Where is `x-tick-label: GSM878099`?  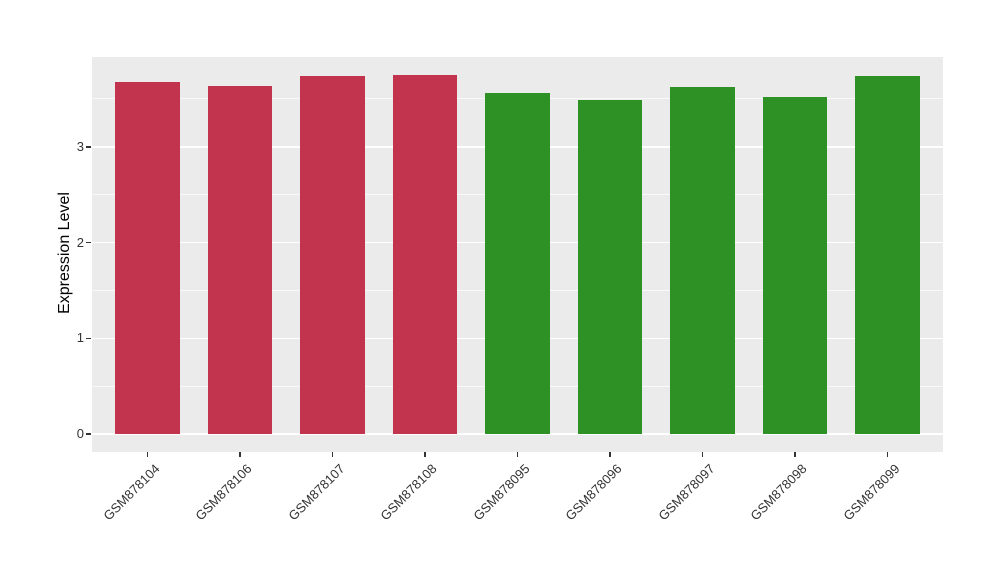
x-tick-label: GSM878099 is located at coordinates (871, 492).